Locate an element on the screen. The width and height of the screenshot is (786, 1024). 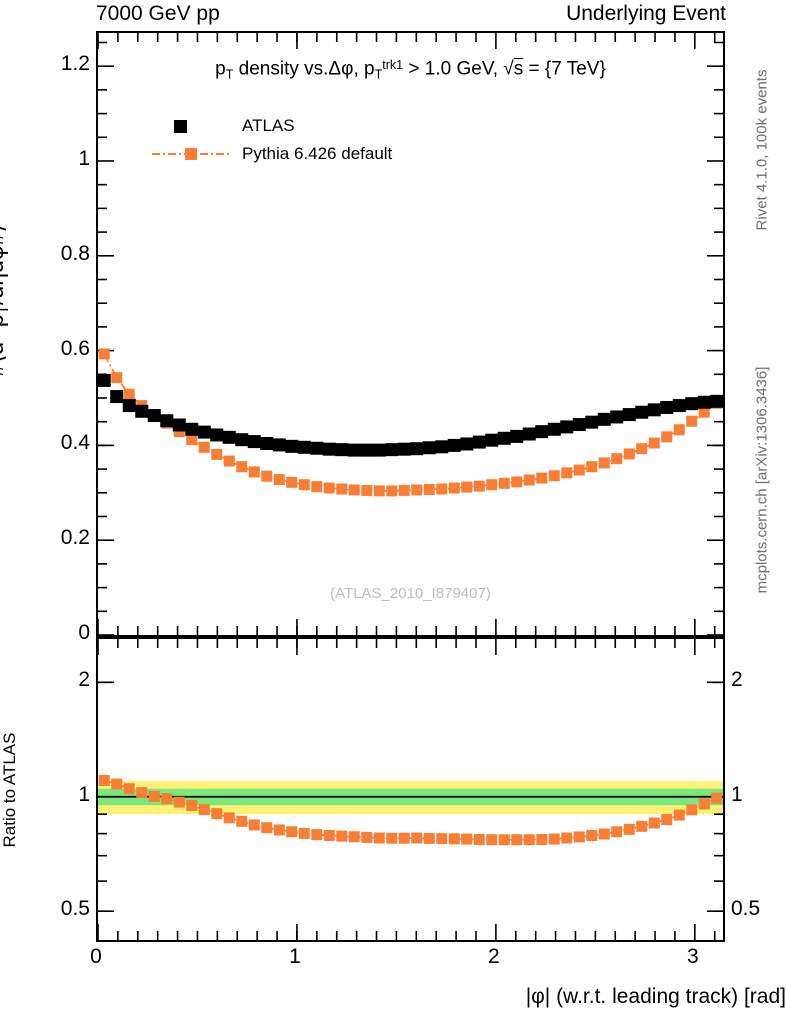
mc-data-points is located at coordinates (410, 422).